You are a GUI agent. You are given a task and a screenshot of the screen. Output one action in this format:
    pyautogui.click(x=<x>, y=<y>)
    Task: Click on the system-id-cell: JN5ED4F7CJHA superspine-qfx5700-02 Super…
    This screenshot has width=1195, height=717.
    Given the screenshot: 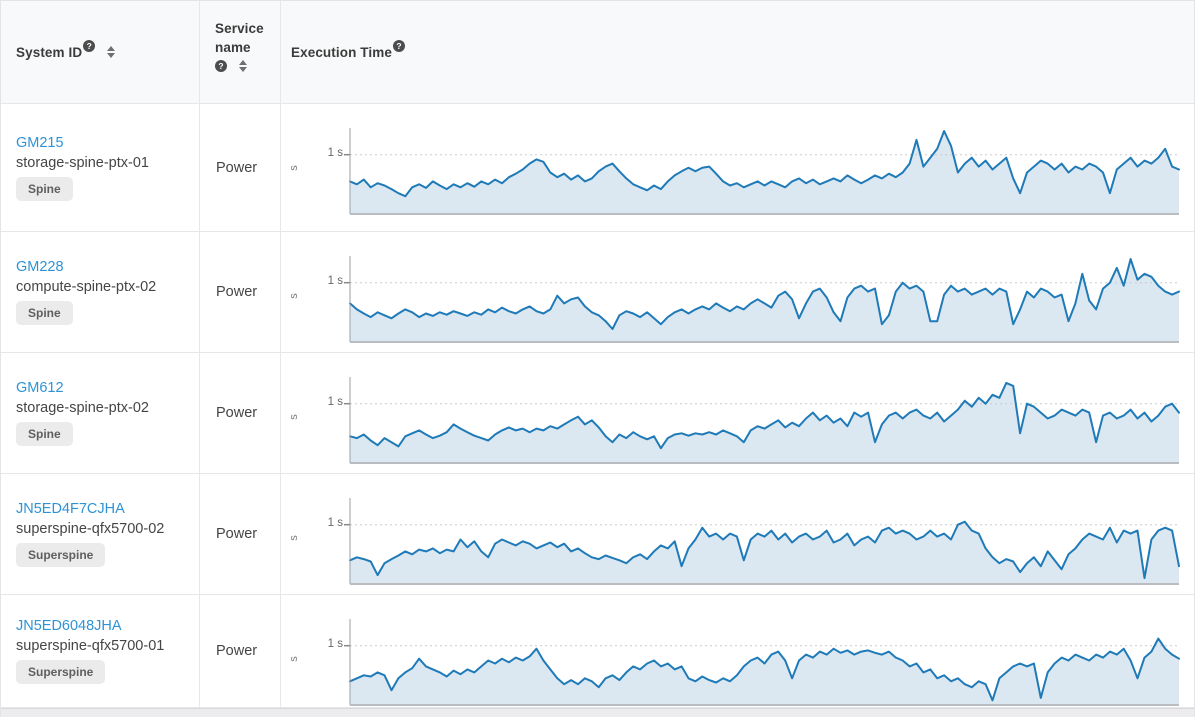 What is the action you would take?
    pyautogui.click(x=100, y=534)
    